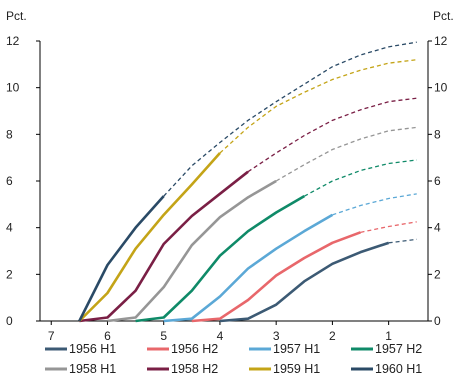  I want to click on legend-label: 1958 H2, so click(194, 369).